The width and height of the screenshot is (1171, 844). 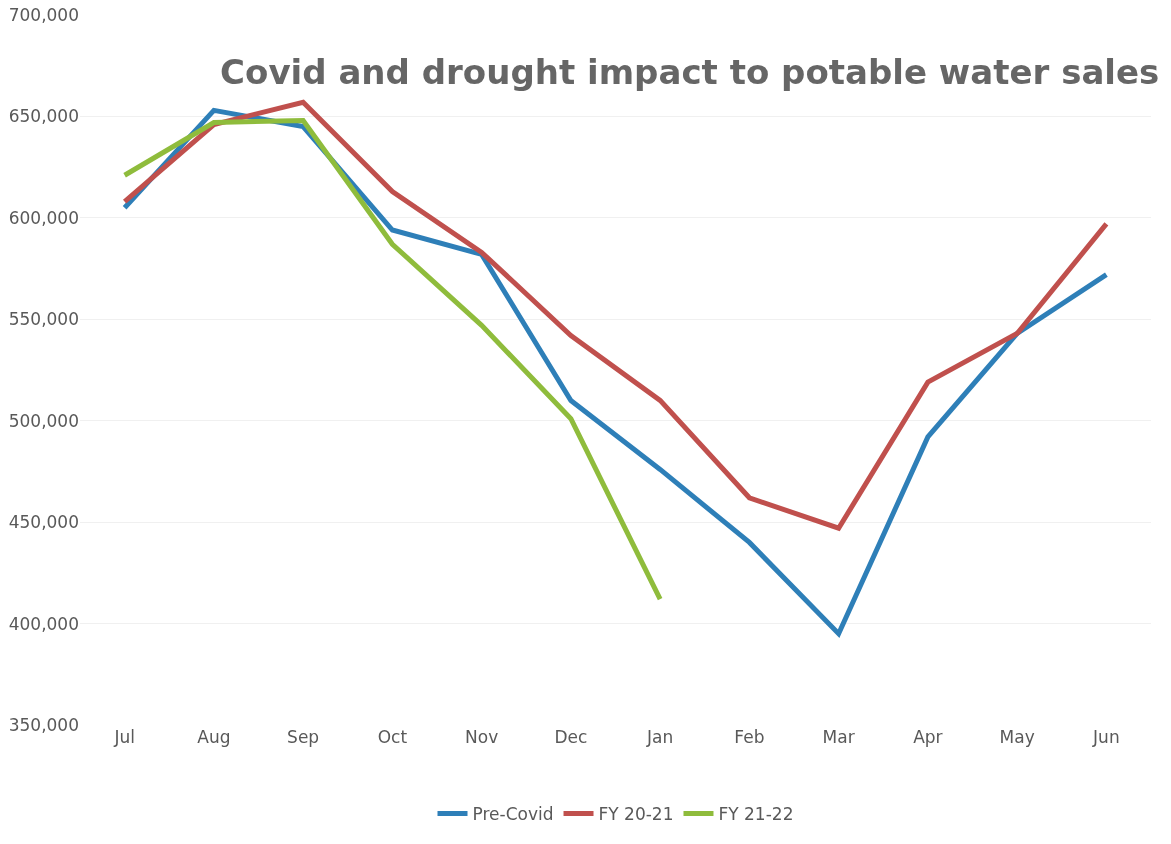 What do you see at coordinates (214, 737) in the screenshot?
I see `x-tick-label: Aug` at bounding box center [214, 737].